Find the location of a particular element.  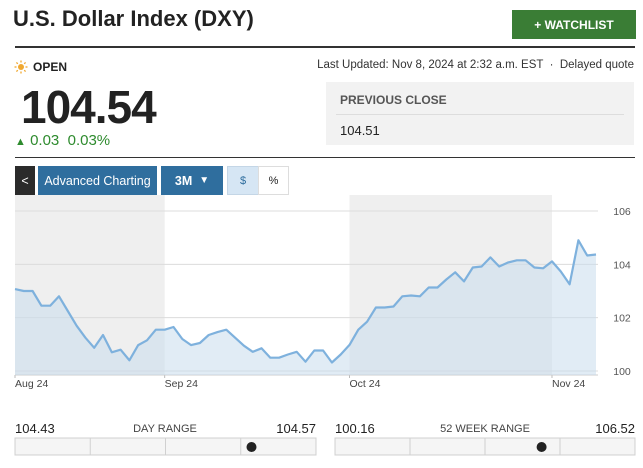

sun-icon is located at coordinates (21, 67).